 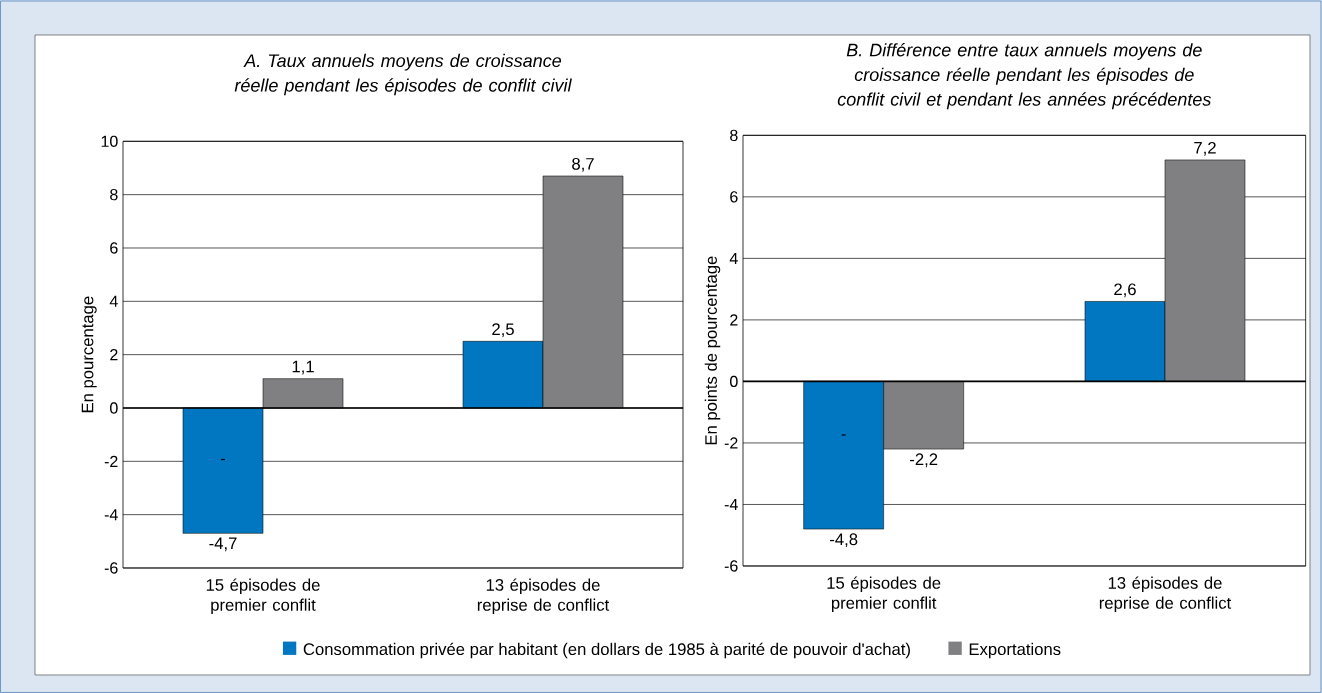 I want to click on y-axis-title: En pourcentage, so click(x=89, y=354).